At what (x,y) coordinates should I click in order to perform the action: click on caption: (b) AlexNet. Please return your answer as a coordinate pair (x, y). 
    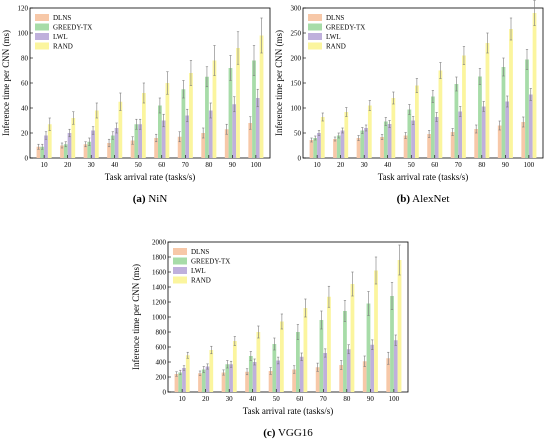
    Looking at the image, I should click on (423, 199).